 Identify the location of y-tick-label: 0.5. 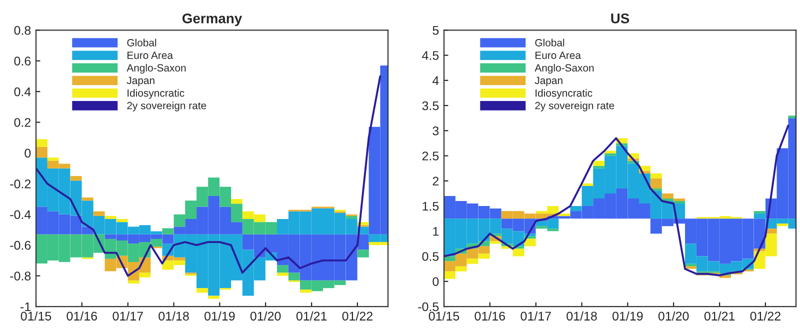
(430, 256).